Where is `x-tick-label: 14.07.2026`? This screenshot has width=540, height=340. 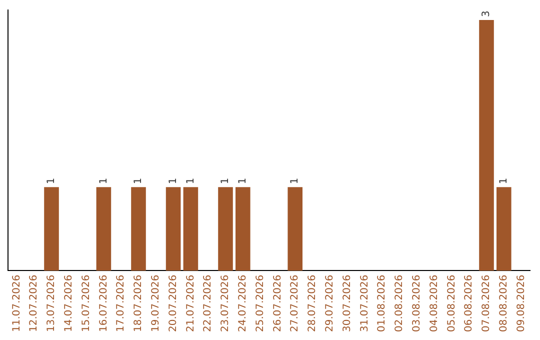
x-tick-label: 14.07.2026 is located at coordinates (68, 303).